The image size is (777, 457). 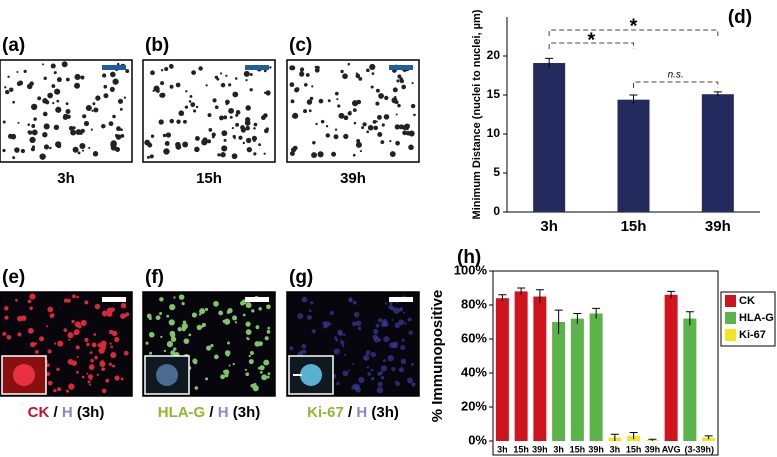 I want to click on significance-label: *, so click(x=591, y=40).